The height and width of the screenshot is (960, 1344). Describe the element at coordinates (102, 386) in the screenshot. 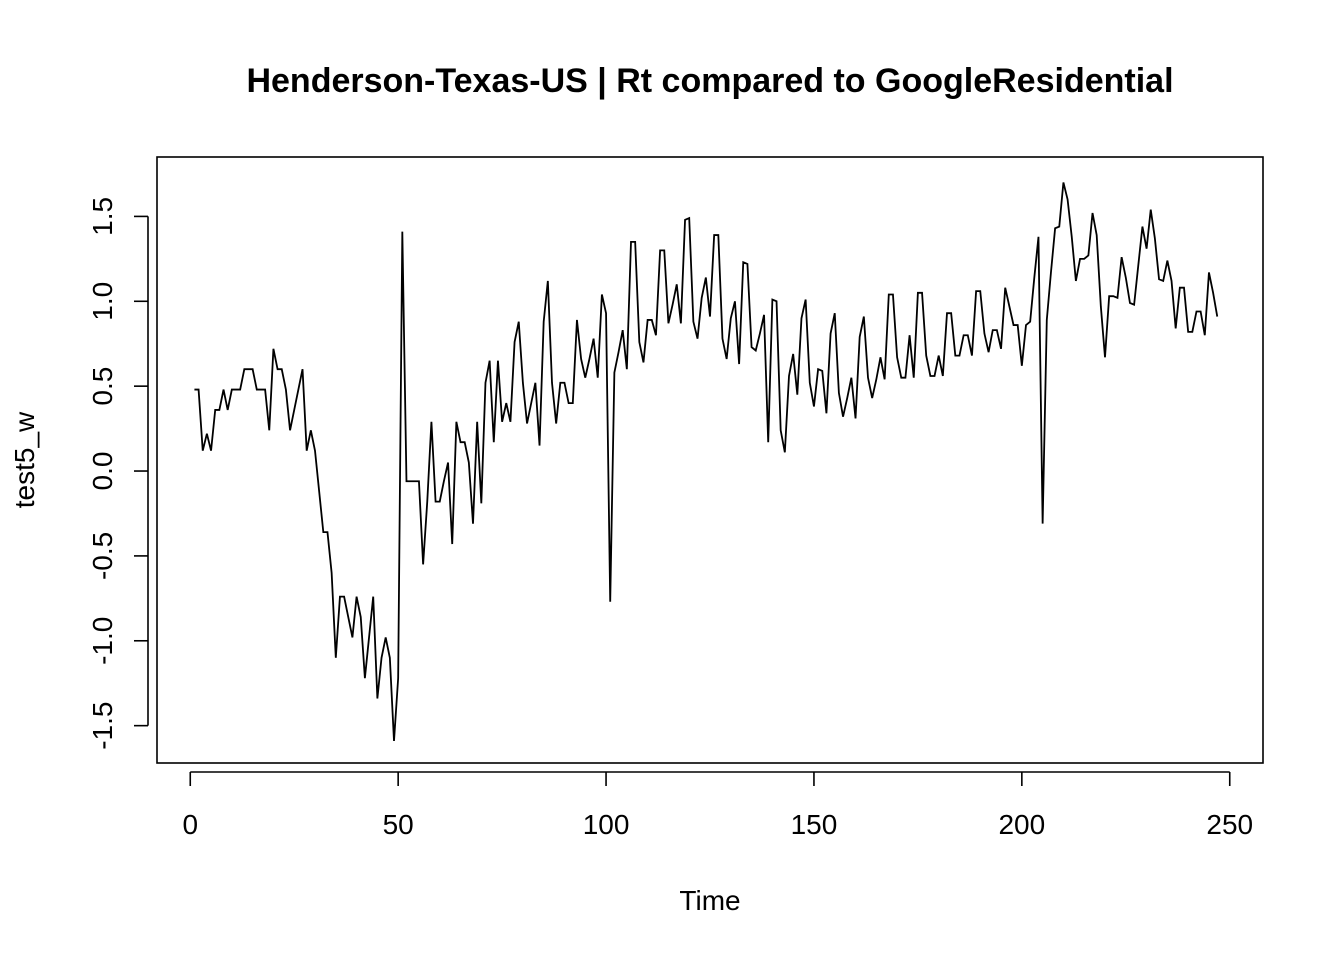

I see `y-tick-label: 0.5` at that location.